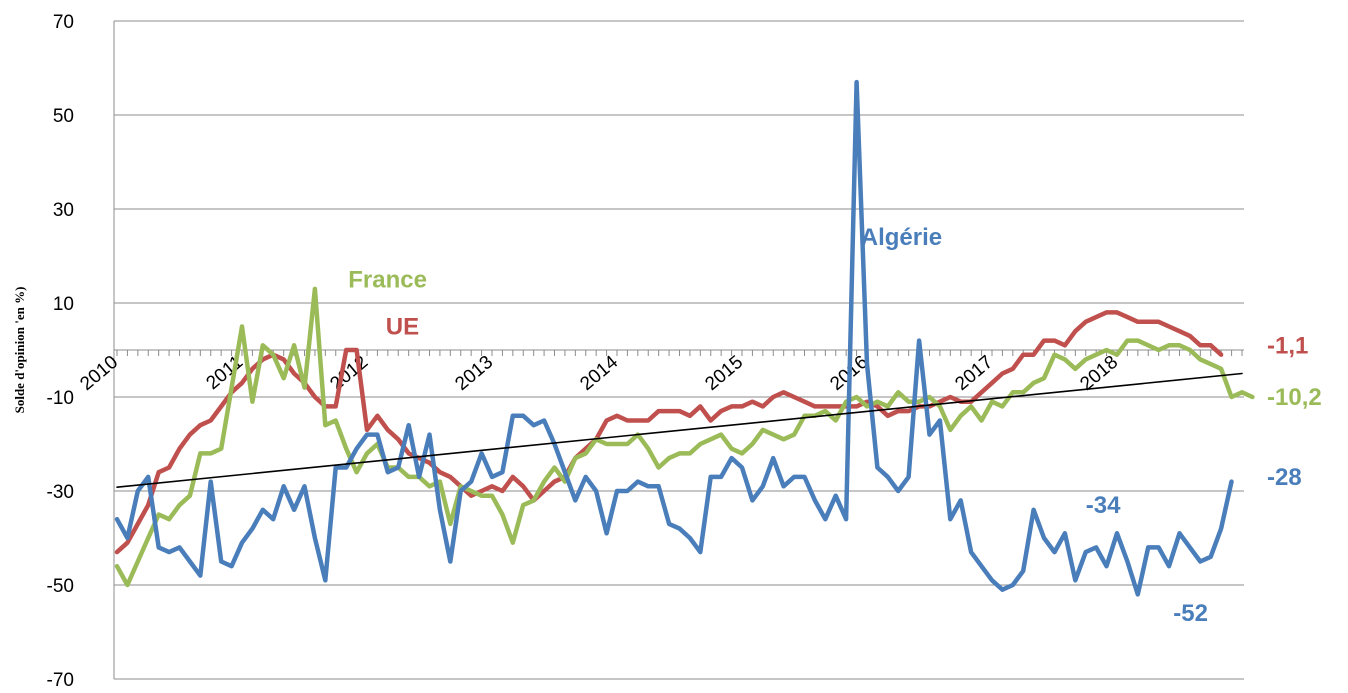 The height and width of the screenshot is (693, 1348). Describe the element at coordinates (224, 373) in the screenshot. I see `x-tick-label: 2011` at that location.